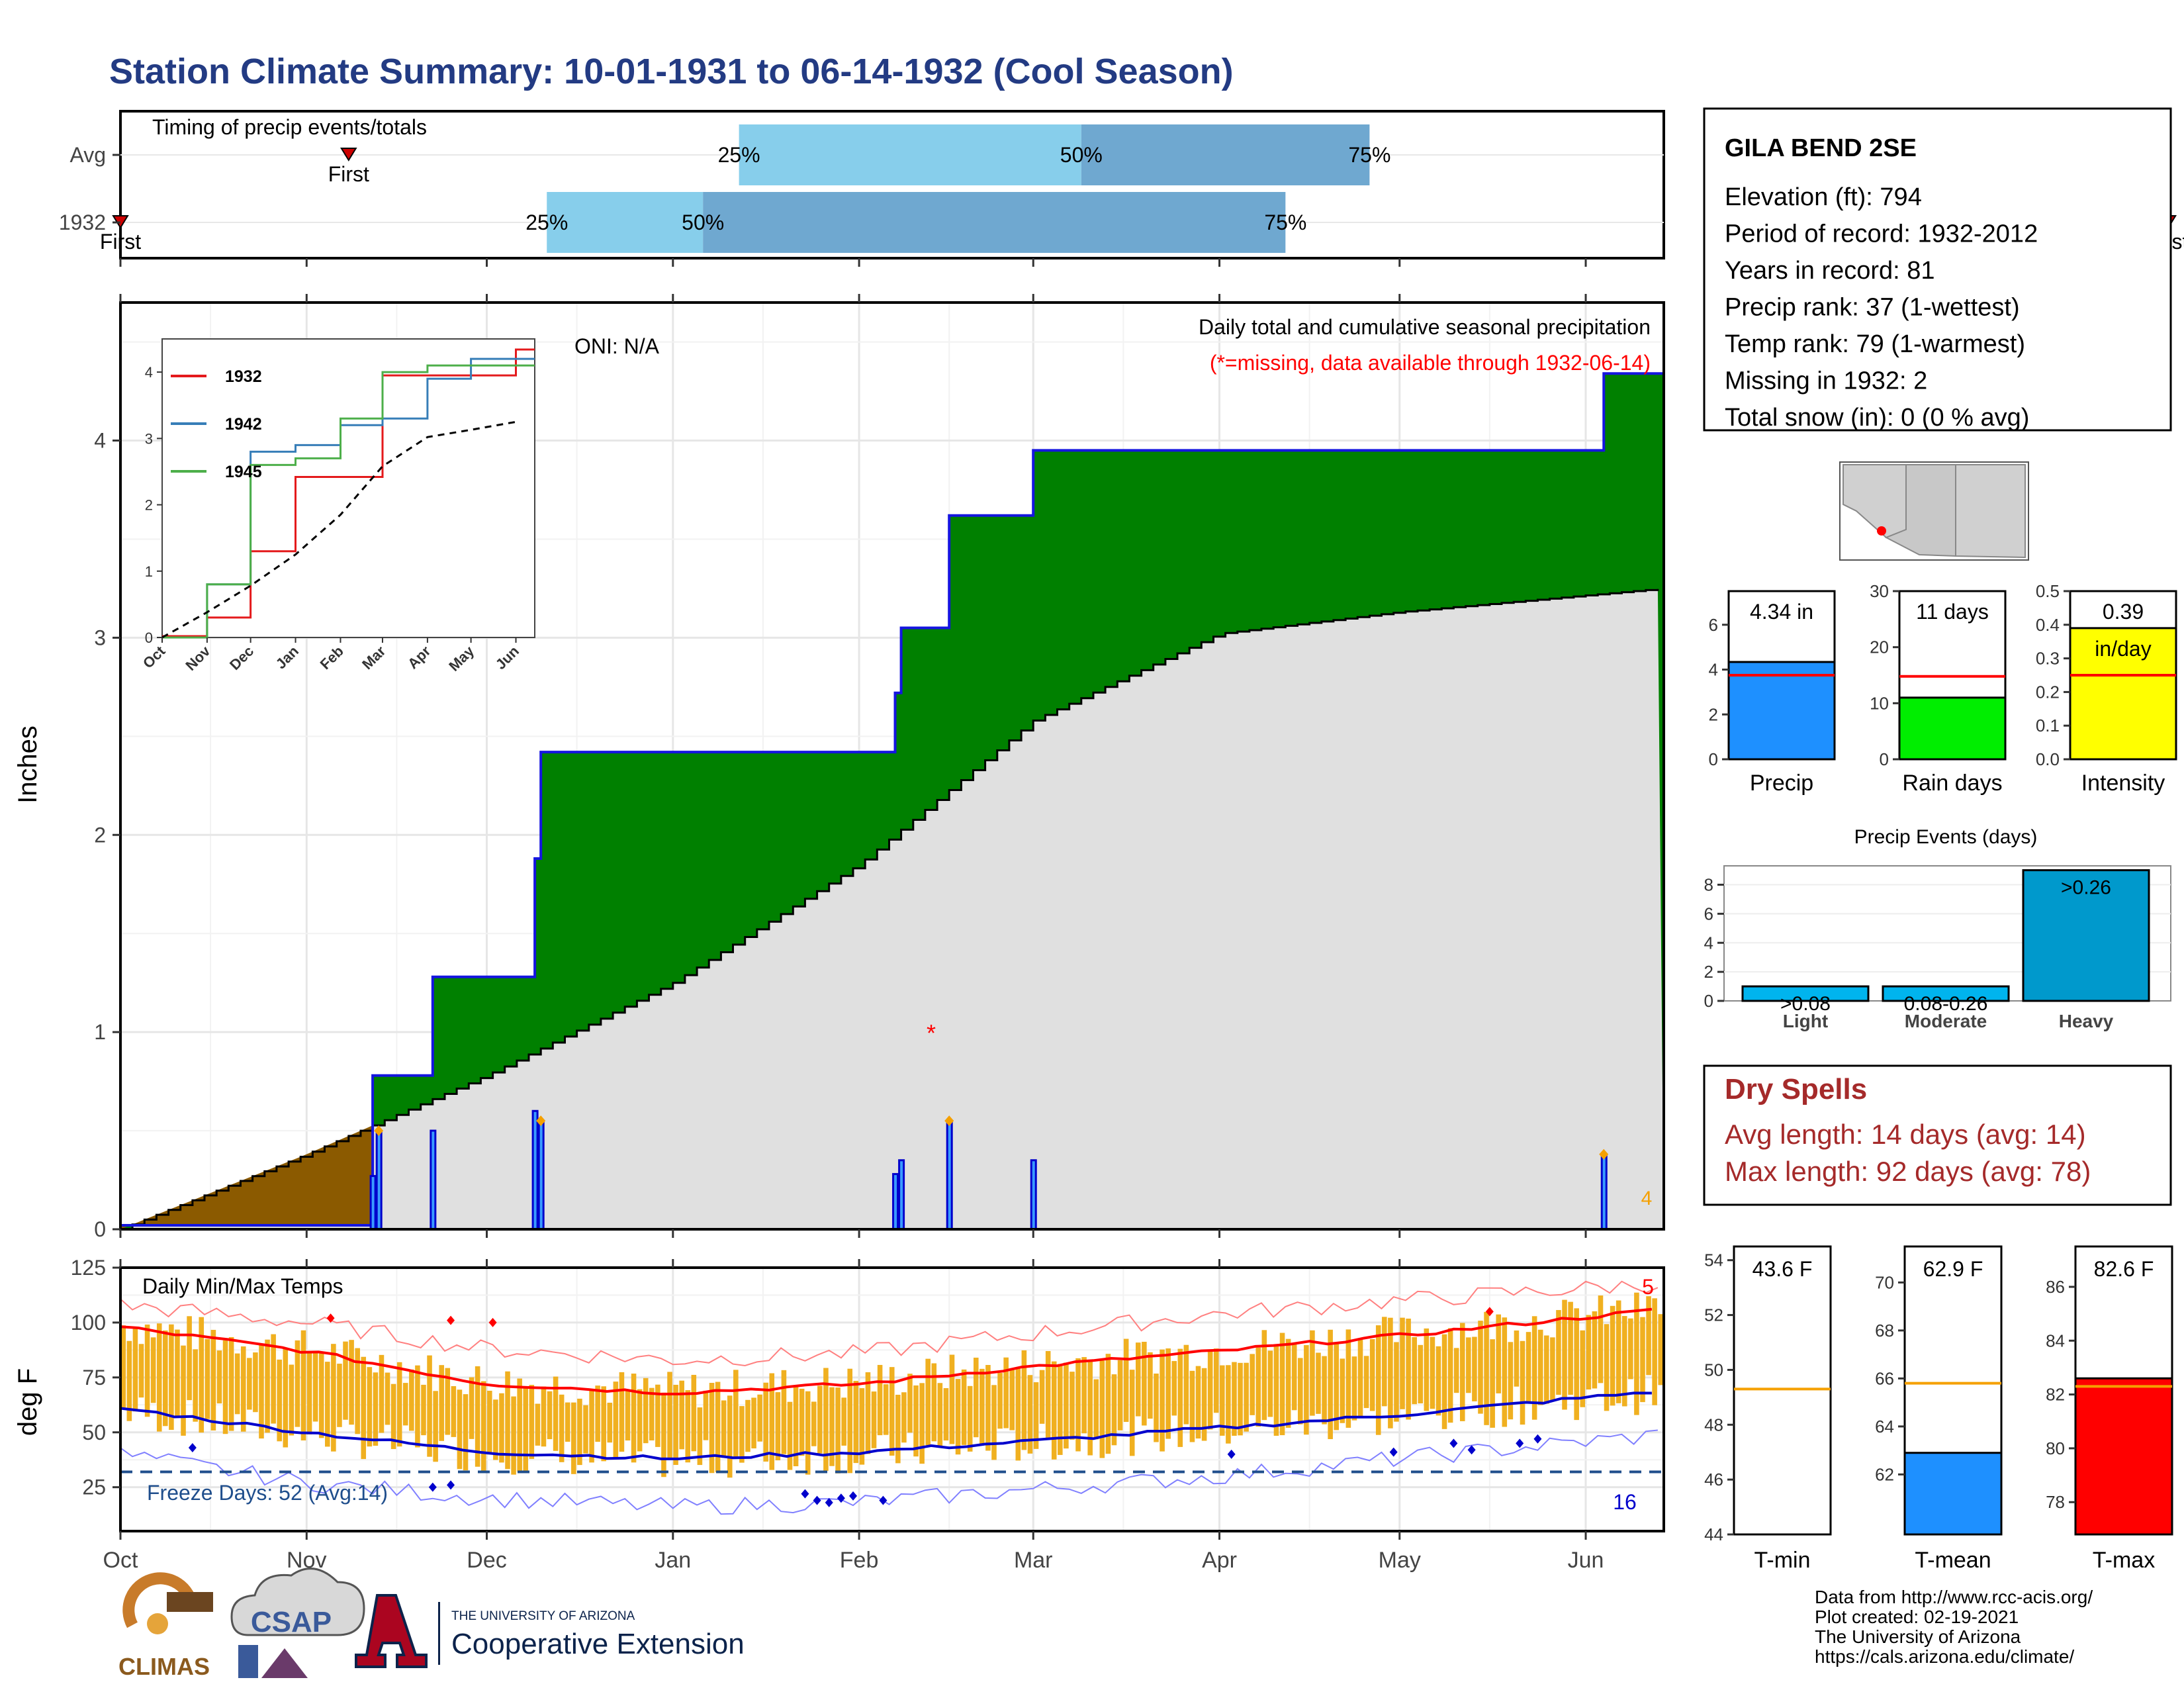  What do you see at coordinates (2048, 725) in the screenshot?
I see `summary-bar-tick-label: 0.1` at bounding box center [2048, 725].